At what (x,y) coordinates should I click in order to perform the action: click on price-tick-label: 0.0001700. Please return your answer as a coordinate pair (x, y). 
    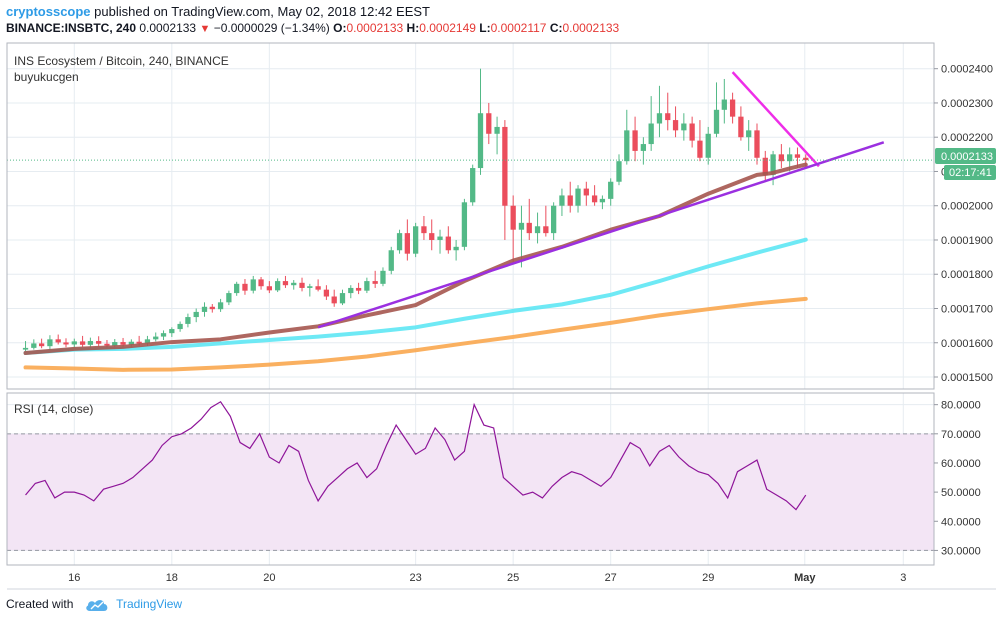
    Looking at the image, I should click on (967, 309).